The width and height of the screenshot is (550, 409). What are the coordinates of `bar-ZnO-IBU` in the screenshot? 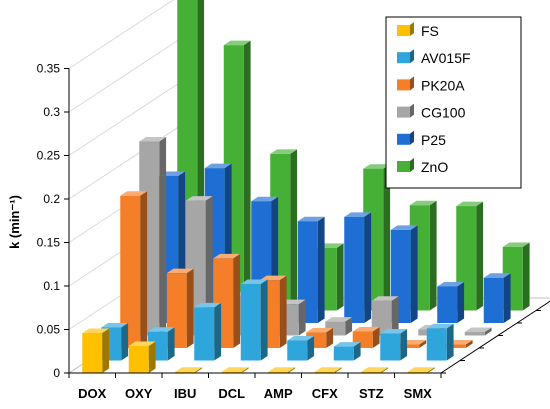 It's located at (284, 230).